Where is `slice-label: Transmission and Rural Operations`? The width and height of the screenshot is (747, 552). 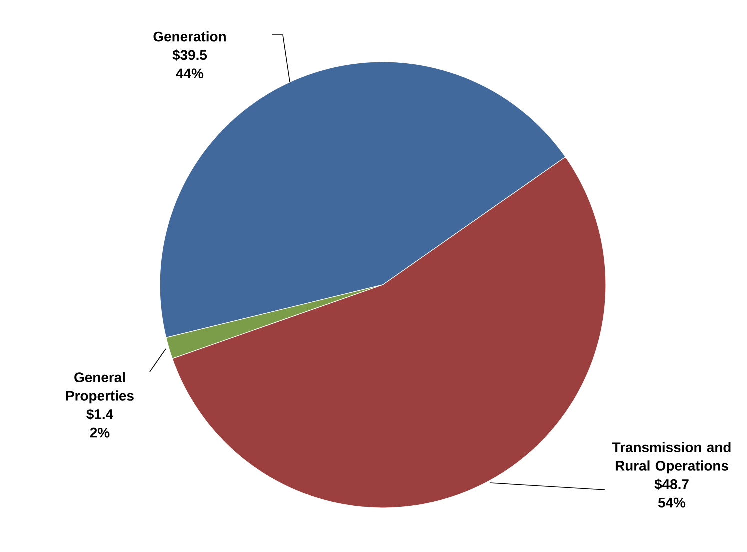 slice-label: Transmission and Rural Operations is located at coordinates (671, 458).